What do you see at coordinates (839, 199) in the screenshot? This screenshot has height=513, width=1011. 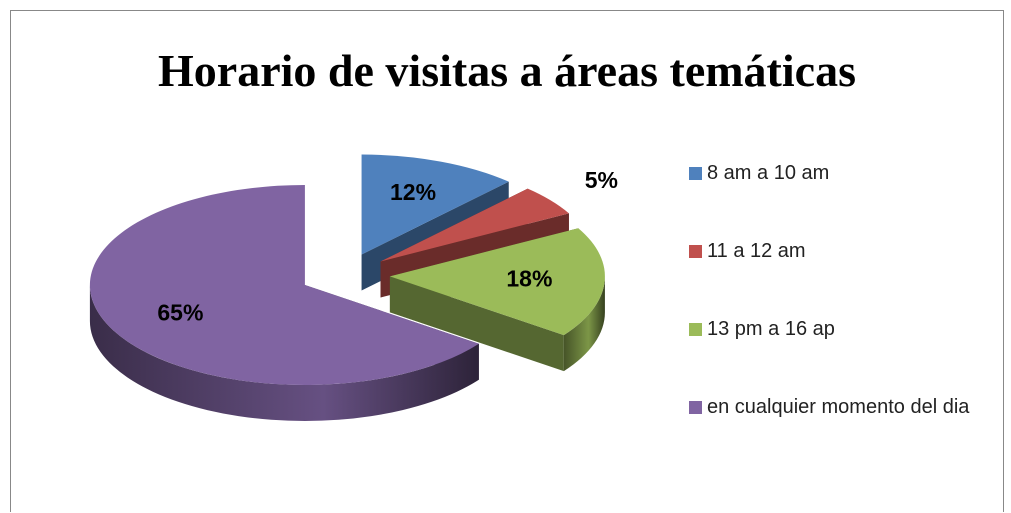 I see `legend-item: 8 am a 10 am` at bounding box center [839, 199].